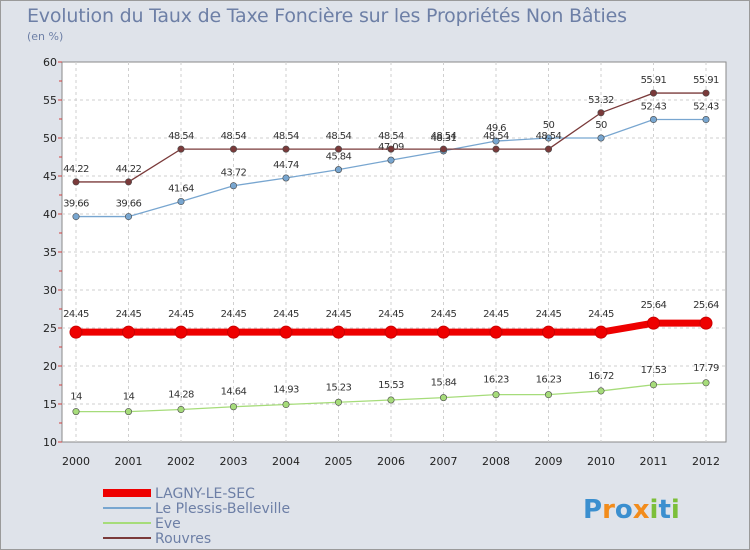  Describe the element at coordinates (496, 128) in the screenshot. I see `data-label: 49.6` at that location.